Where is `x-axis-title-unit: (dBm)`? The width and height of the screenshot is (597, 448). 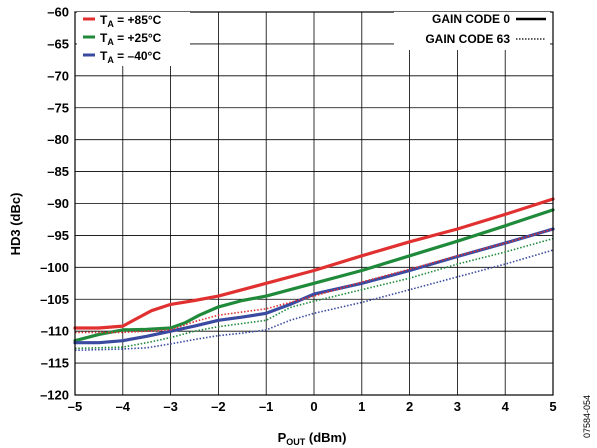
x-axis-title-unit: (dBm) is located at coordinates (325, 437).